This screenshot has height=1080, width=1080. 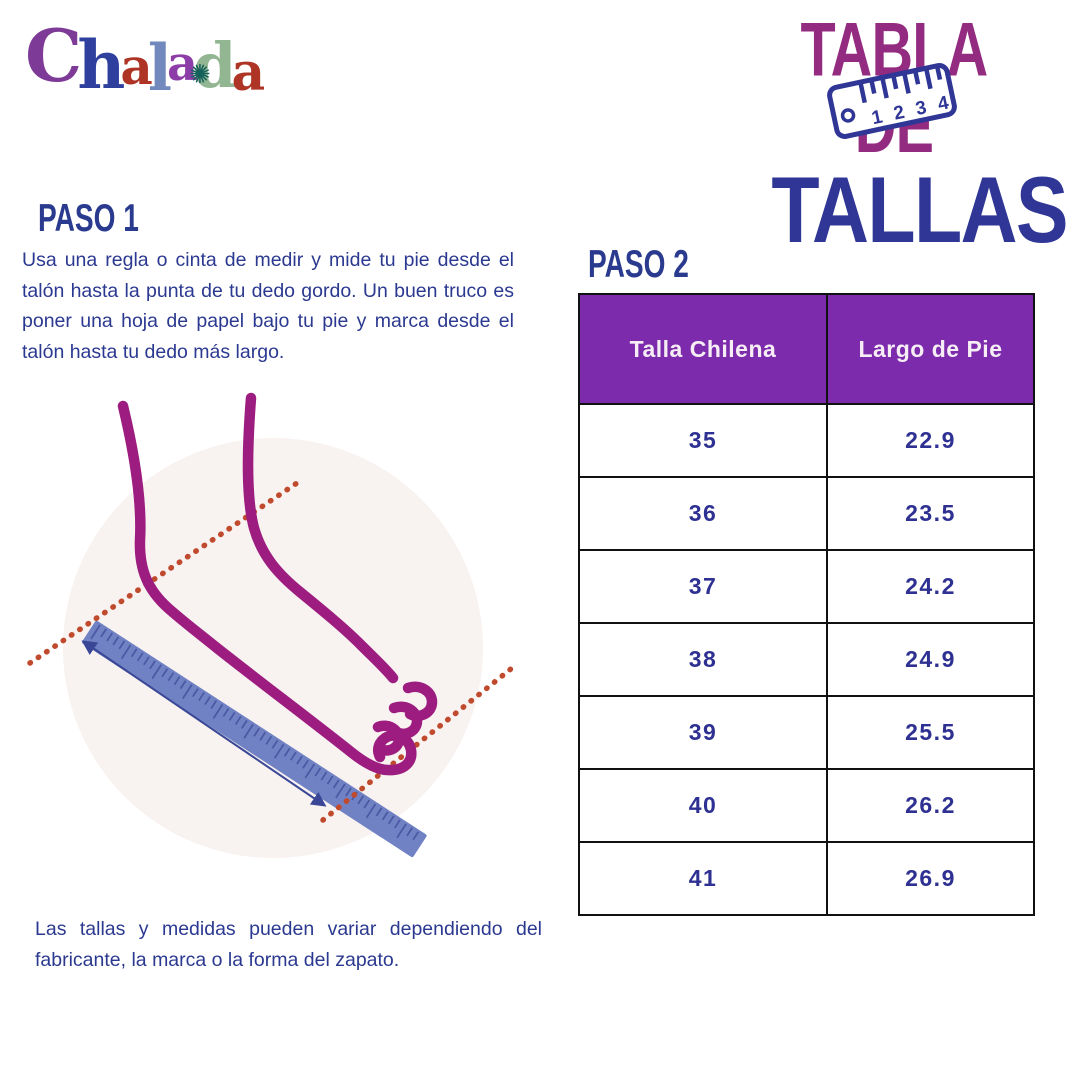 I want to click on size-table-cell: 26.2, so click(x=930, y=805).